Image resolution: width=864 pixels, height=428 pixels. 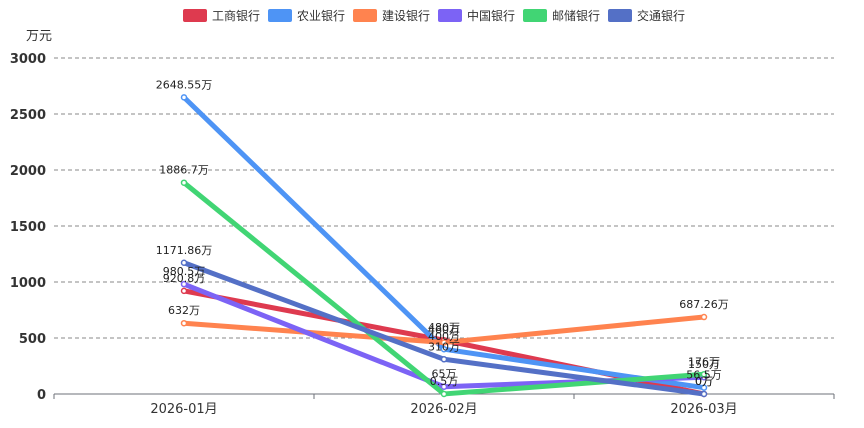 I want to click on legend-label: 中国银行, so click(x=491, y=15).